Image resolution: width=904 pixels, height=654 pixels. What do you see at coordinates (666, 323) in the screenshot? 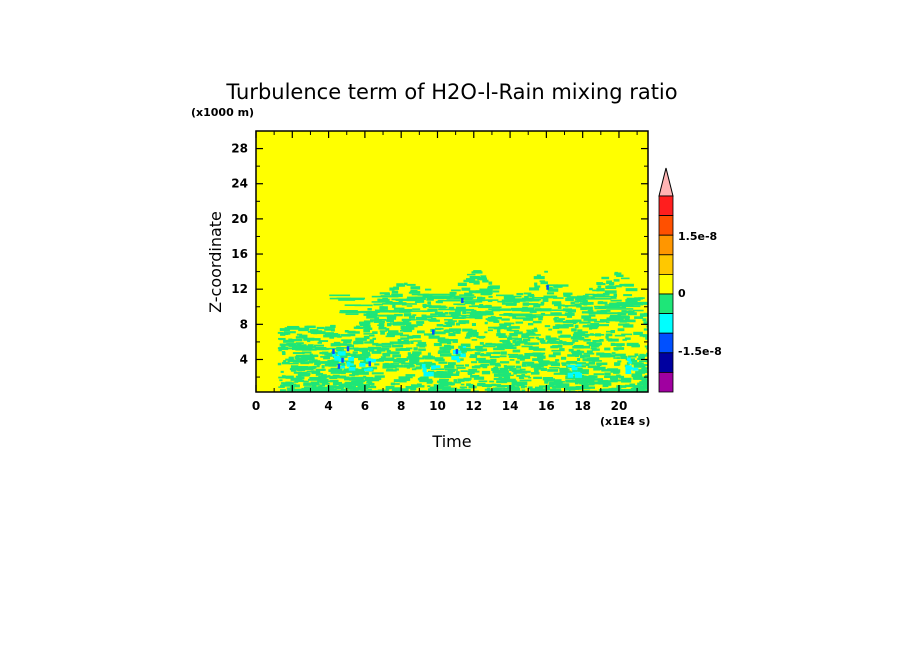
I see `colorbar-segment` at bounding box center [666, 323].